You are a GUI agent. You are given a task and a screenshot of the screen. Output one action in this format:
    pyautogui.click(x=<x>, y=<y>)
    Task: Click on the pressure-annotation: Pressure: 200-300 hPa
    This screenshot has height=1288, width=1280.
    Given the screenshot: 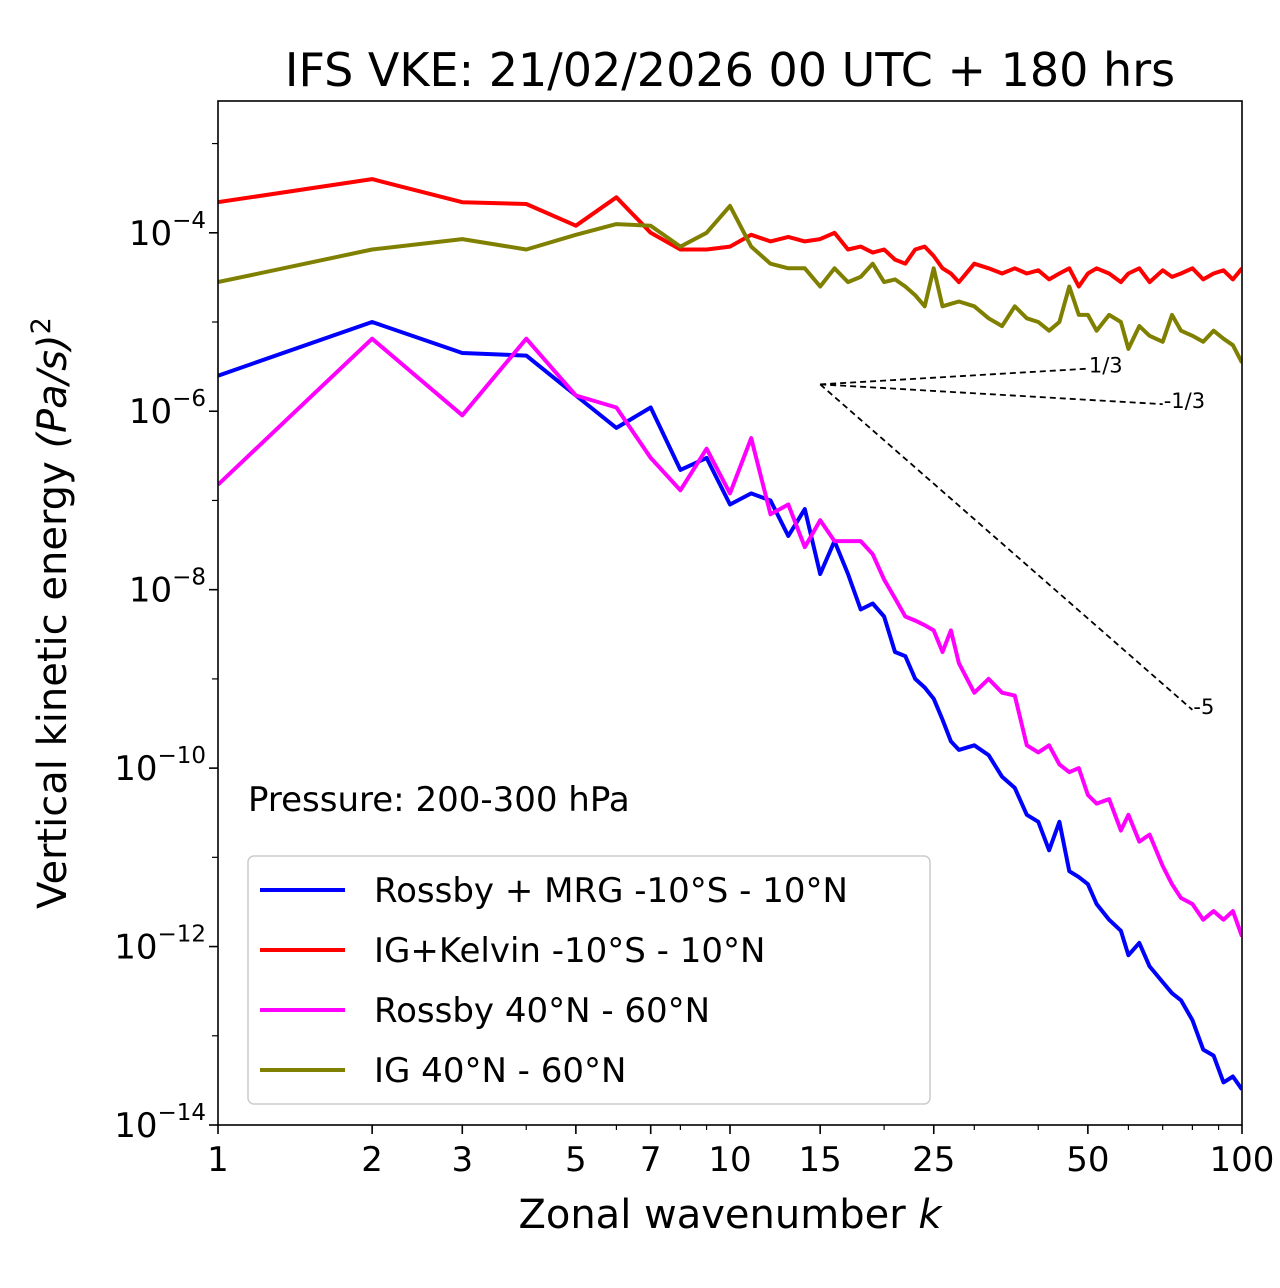 What is the action you would take?
    pyautogui.click(x=439, y=800)
    